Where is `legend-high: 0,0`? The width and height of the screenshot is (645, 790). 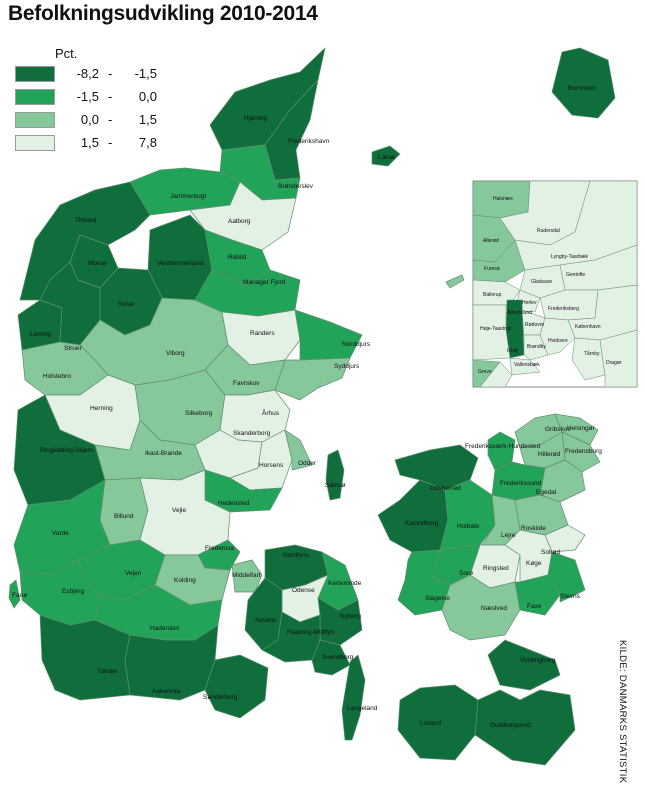 legend-high: 0,0 is located at coordinates (147, 96).